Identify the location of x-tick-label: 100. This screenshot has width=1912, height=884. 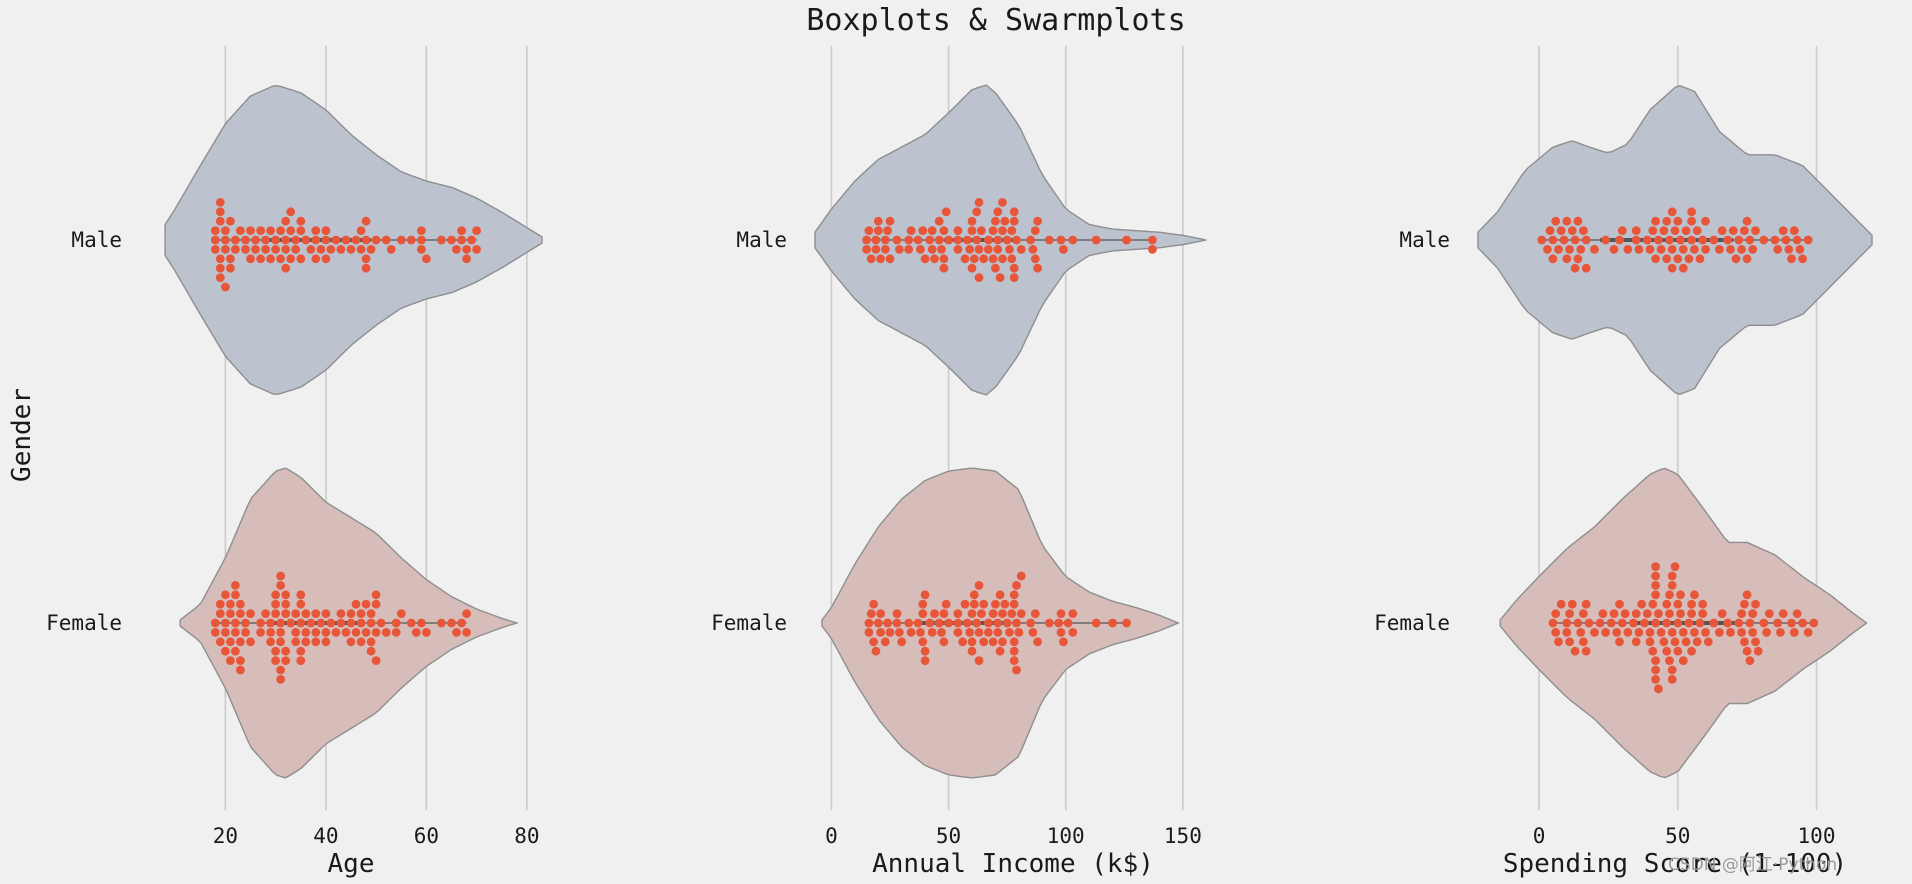
(1817, 836).